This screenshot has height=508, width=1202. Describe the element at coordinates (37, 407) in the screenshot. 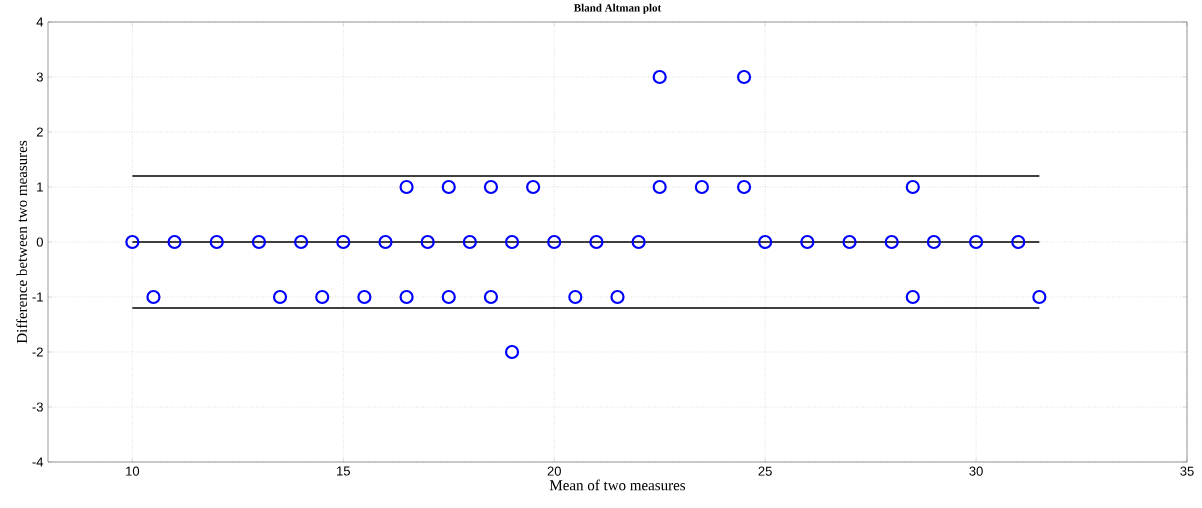

I see `y-tick-label: -3` at that location.